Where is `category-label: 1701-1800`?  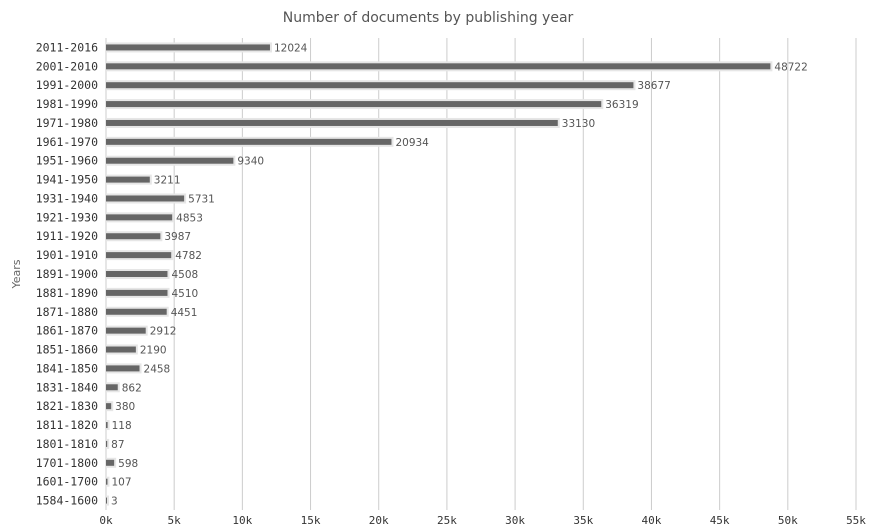 category-label: 1701-1800 is located at coordinates (67, 463).